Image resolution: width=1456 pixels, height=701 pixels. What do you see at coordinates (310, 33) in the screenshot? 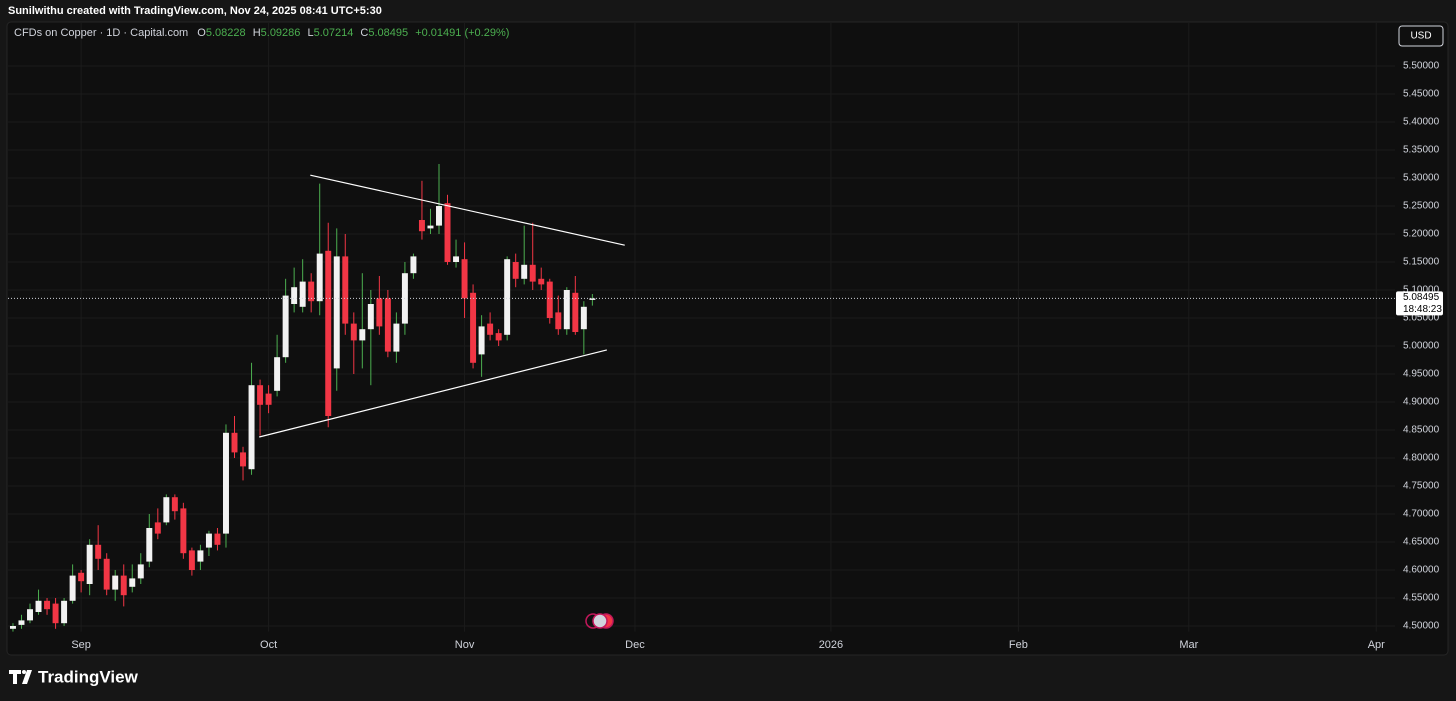
I see `ohlc-prefix: L` at bounding box center [310, 33].